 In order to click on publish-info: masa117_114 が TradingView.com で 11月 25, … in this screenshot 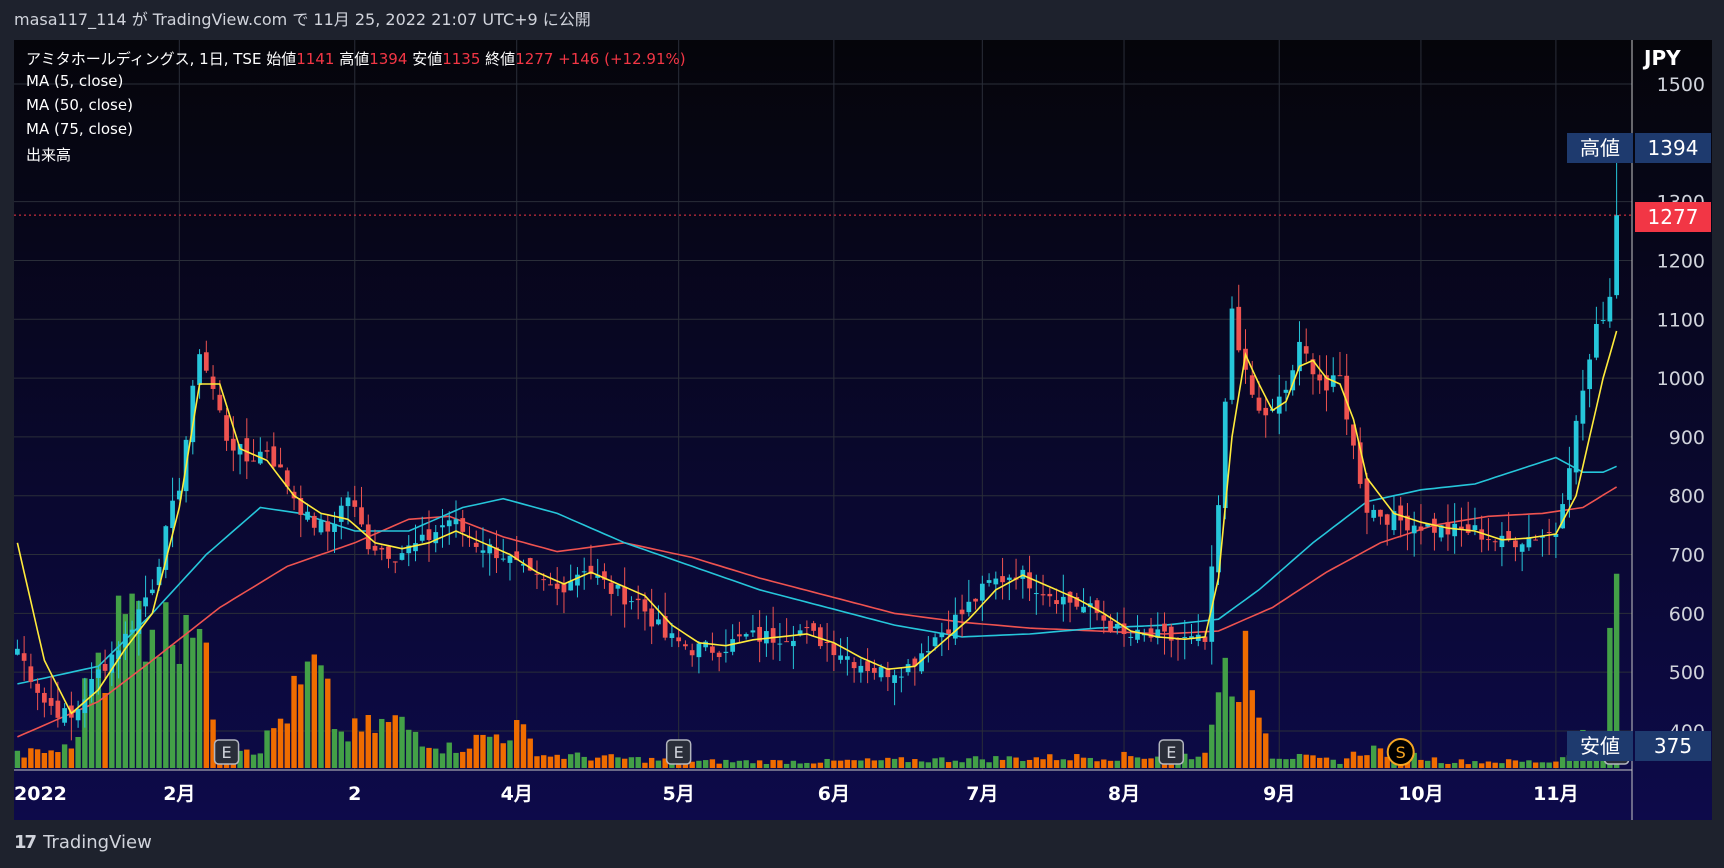, I will do `click(302, 19)`.